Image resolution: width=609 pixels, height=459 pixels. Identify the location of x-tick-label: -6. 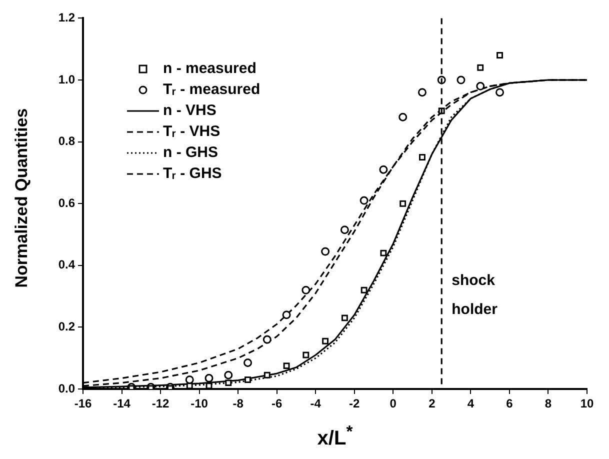
(277, 403).